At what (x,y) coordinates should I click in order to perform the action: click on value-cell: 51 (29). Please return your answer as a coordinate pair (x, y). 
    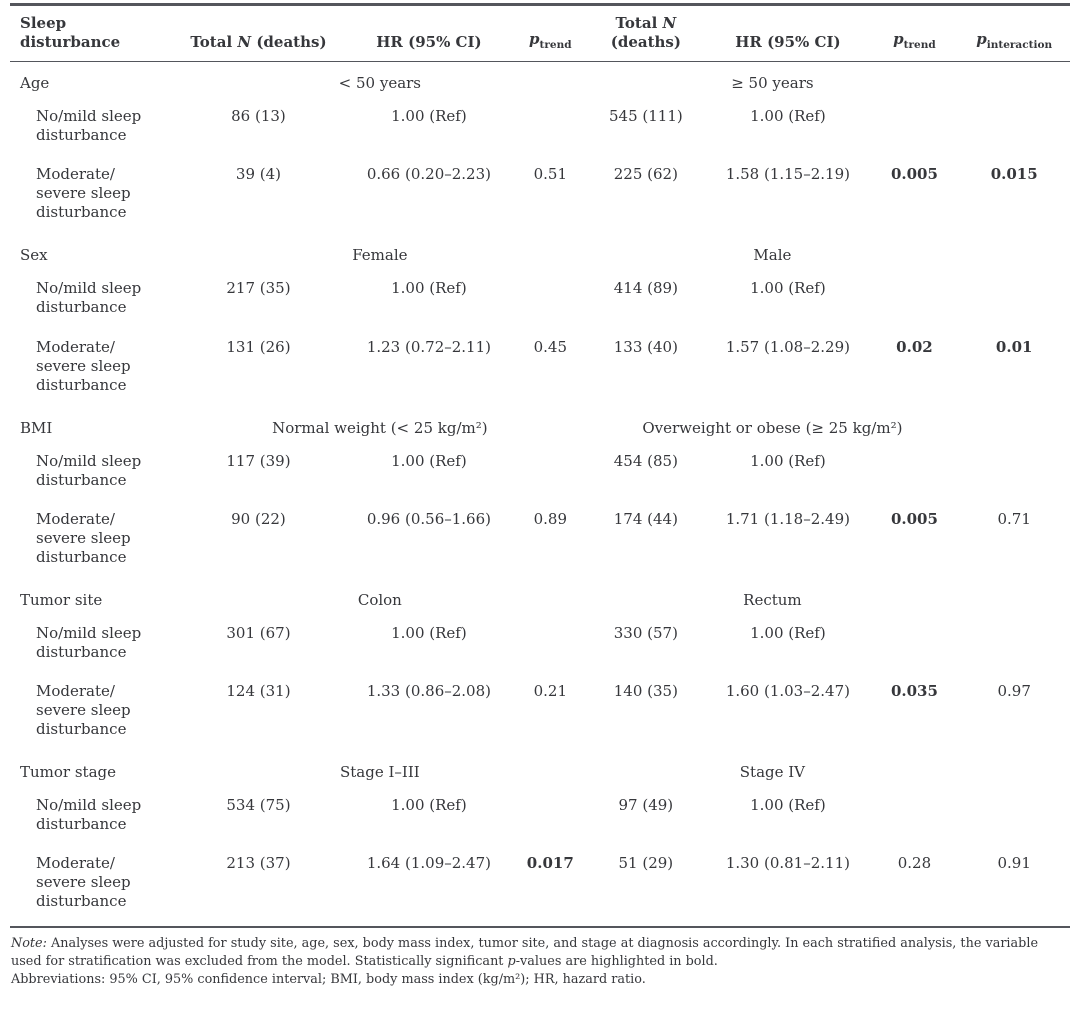
    Looking at the image, I should click on (646, 887).